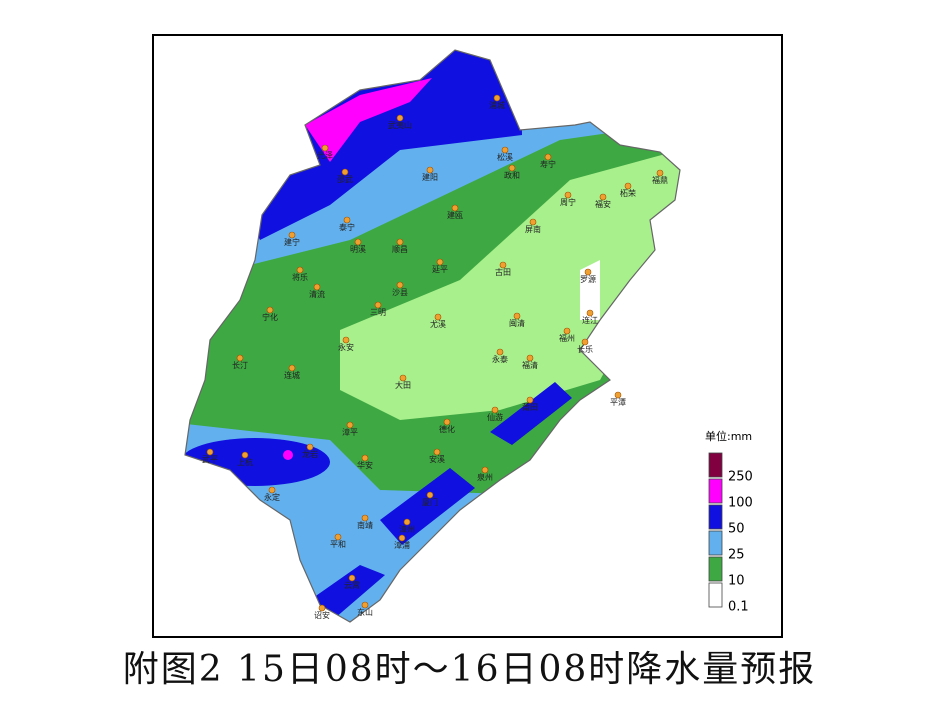 The image size is (939, 713). Describe the element at coordinates (533, 229) in the screenshot. I see `city-label: 屏南` at that location.